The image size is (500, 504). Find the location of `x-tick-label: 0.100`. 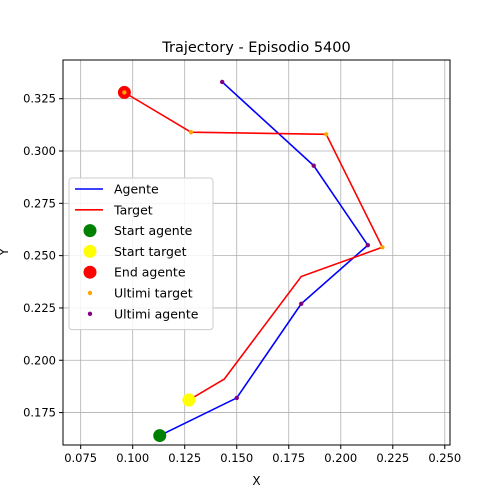

x-tick-label: 0.100 is located at coordinates (132, 458).